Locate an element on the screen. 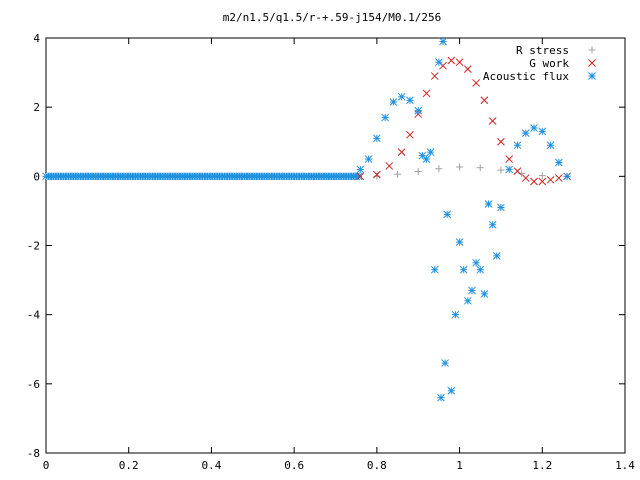  baseline-point is located at coordinates (358, 176).